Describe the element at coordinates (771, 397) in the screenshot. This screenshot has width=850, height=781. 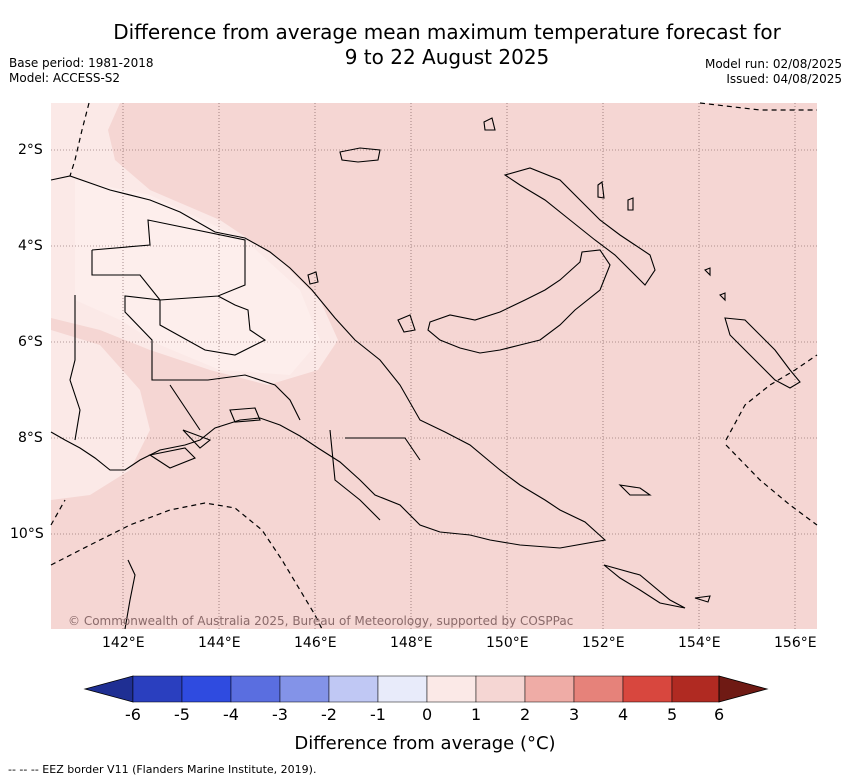
I see `eez-east` at that location.